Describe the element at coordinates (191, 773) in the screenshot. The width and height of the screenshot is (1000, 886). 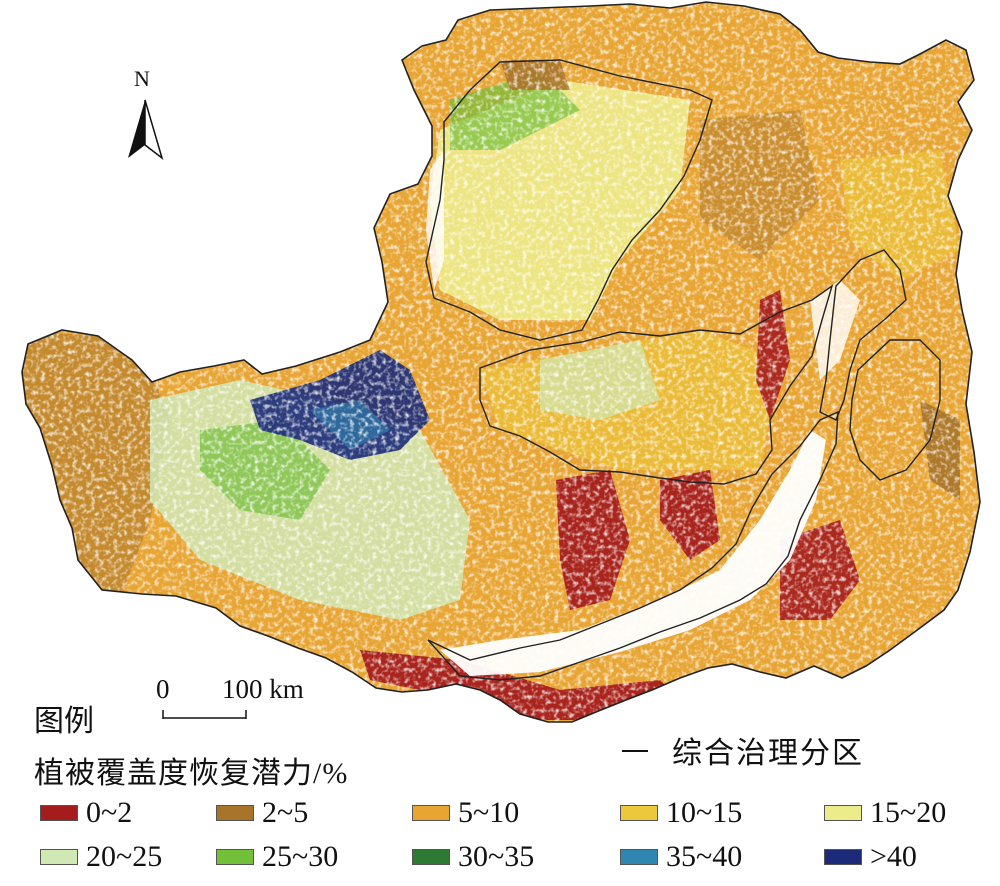
I see `legend-subtitle: 植被覆盖度恢复潜力/%` at that location.